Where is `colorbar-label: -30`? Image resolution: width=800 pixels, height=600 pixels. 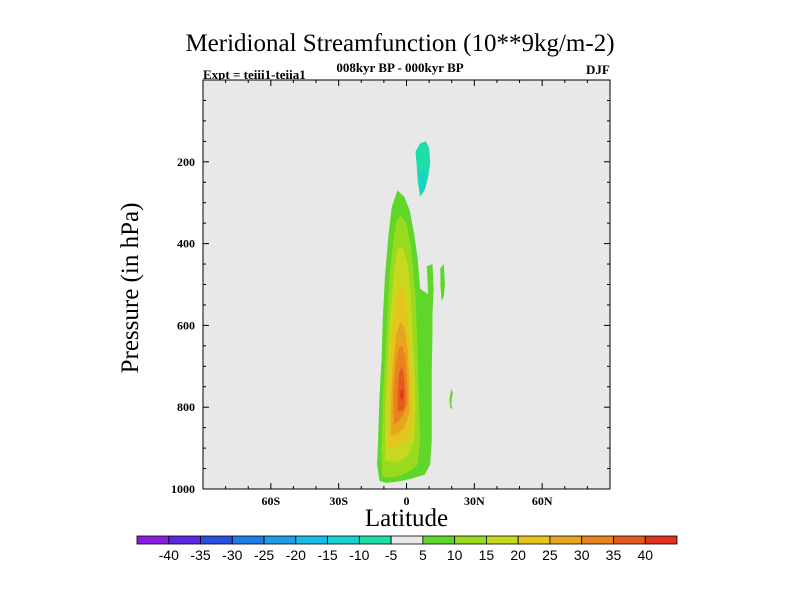 colorbar-label: -30 is located at coordinates (232, 555).